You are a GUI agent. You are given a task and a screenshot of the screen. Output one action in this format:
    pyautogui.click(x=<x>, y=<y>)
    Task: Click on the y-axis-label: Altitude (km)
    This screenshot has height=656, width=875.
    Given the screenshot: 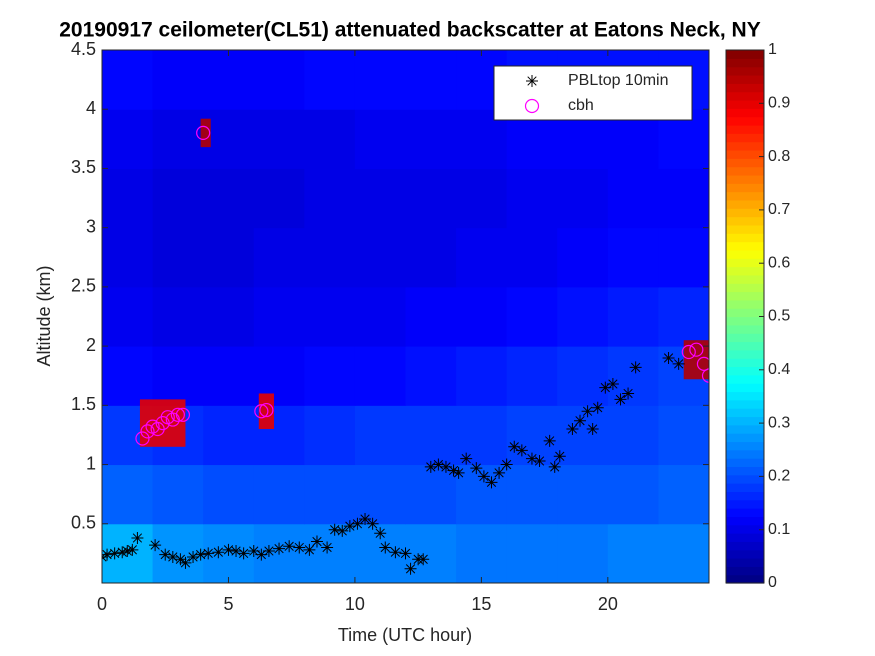 What is the action you would take?
    pyautogui.click(x=44, y=315)
    